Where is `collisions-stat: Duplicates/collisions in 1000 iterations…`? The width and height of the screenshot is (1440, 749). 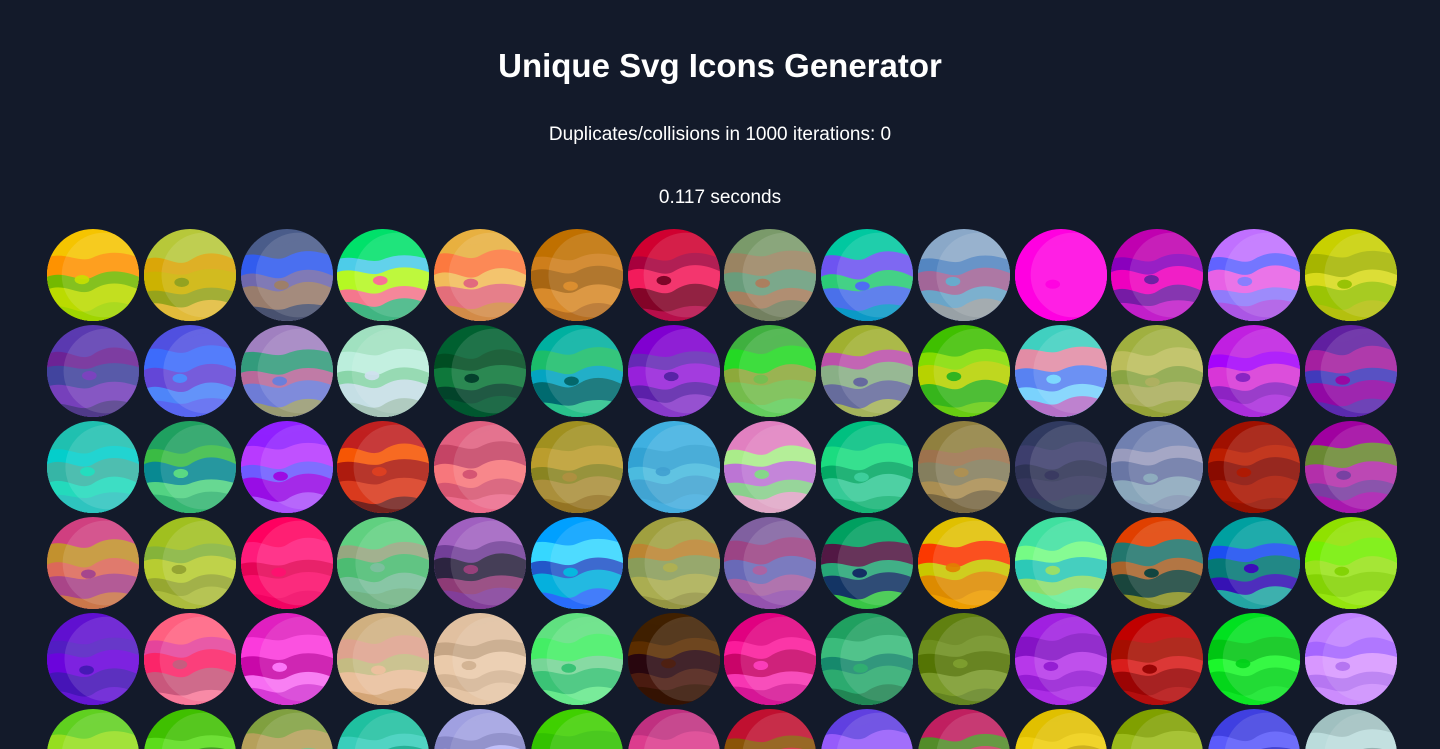 collisions-stat: Duplicates/collisions in 1000 iterations… is located at coordinates (720, 134).